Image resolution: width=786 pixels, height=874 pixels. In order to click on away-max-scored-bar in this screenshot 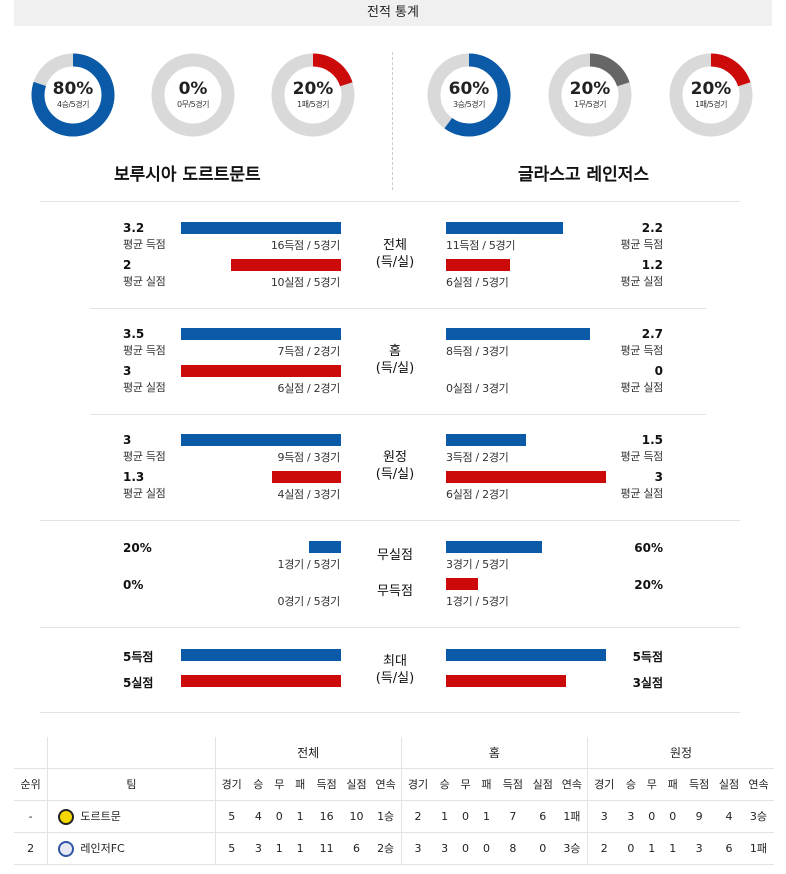, I will do `click(526, 655)`.